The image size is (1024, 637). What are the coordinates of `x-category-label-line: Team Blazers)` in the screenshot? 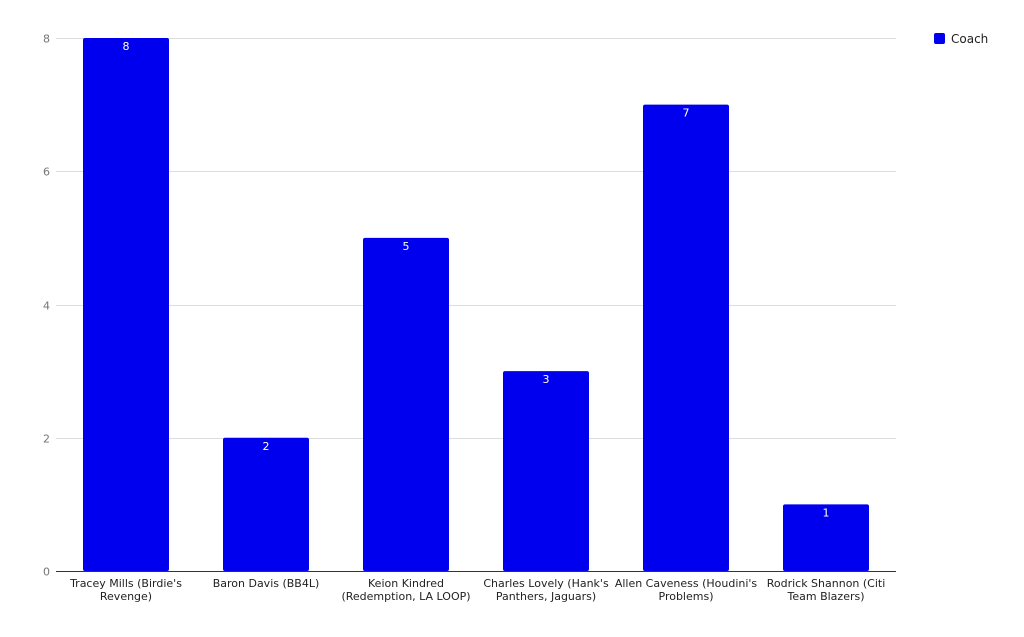 It's located at (826, 596).